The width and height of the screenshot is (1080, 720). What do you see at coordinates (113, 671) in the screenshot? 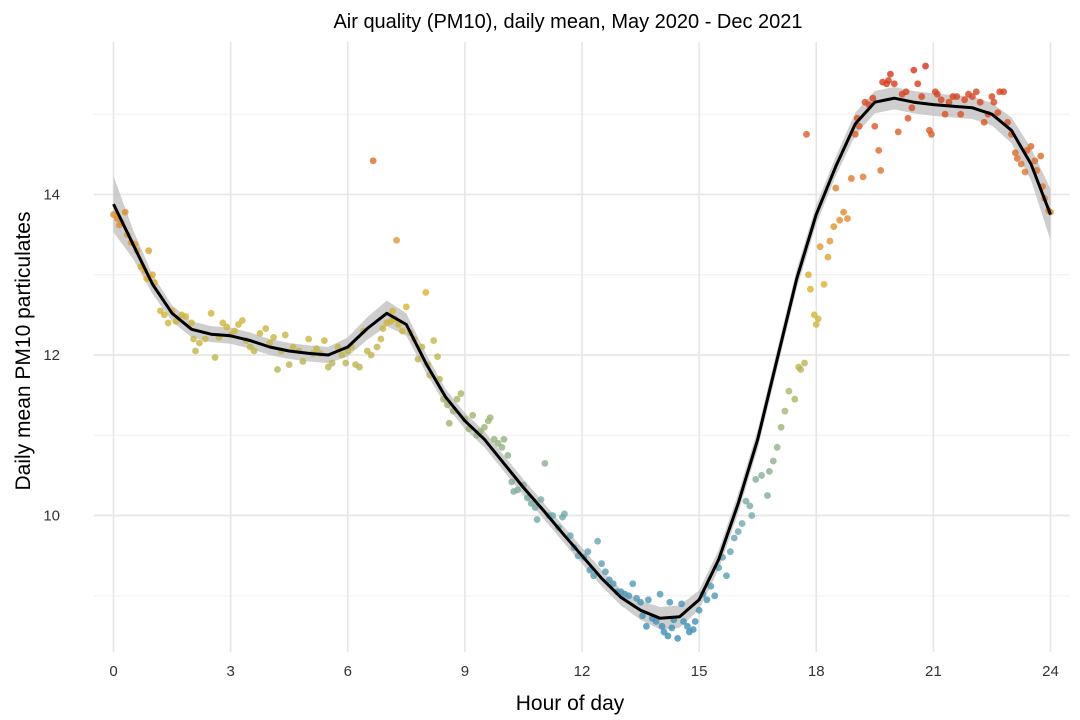
I see `x-tick-label: 0` at bounding box center [113, 671].